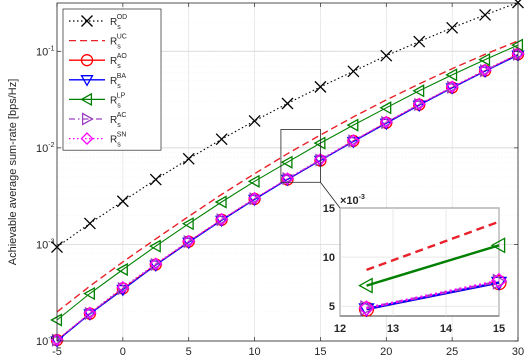 Image resolution: width=528 pixels, height=362 pixels. I want to click on legend-entry: RsOD, so click(98, 22).